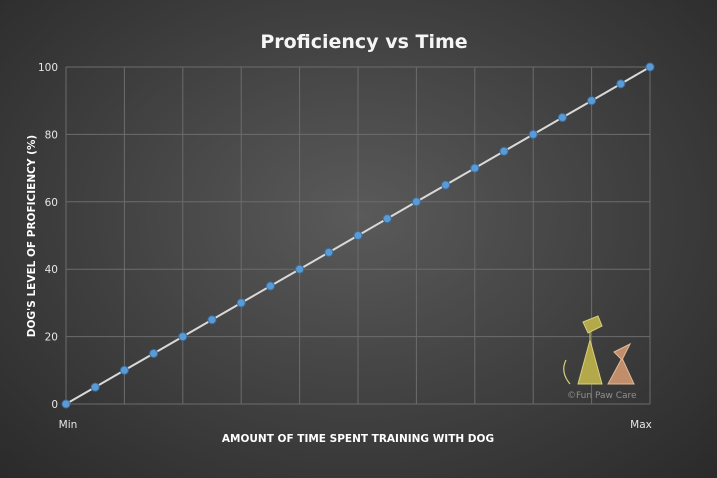 The width and height of the screenshot is (717, 478). Describe the element at coordinates (600, 358) in the screenshot. I see `fun-paw-care-logo: ©Fun Paw Care` at that location.